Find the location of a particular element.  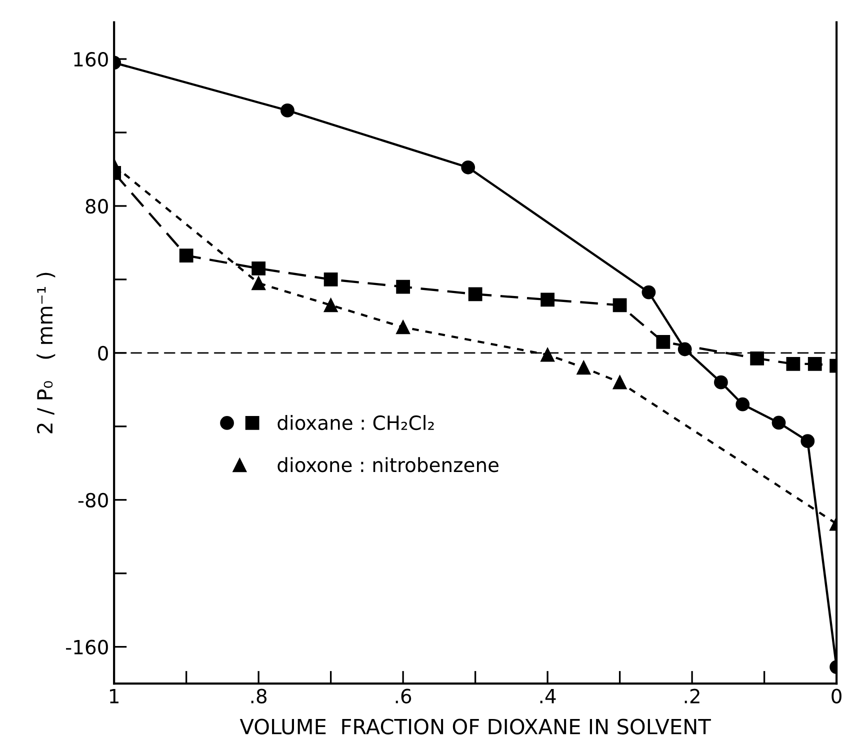

y-tick-label: -80 is located at coordinates (93, 500).